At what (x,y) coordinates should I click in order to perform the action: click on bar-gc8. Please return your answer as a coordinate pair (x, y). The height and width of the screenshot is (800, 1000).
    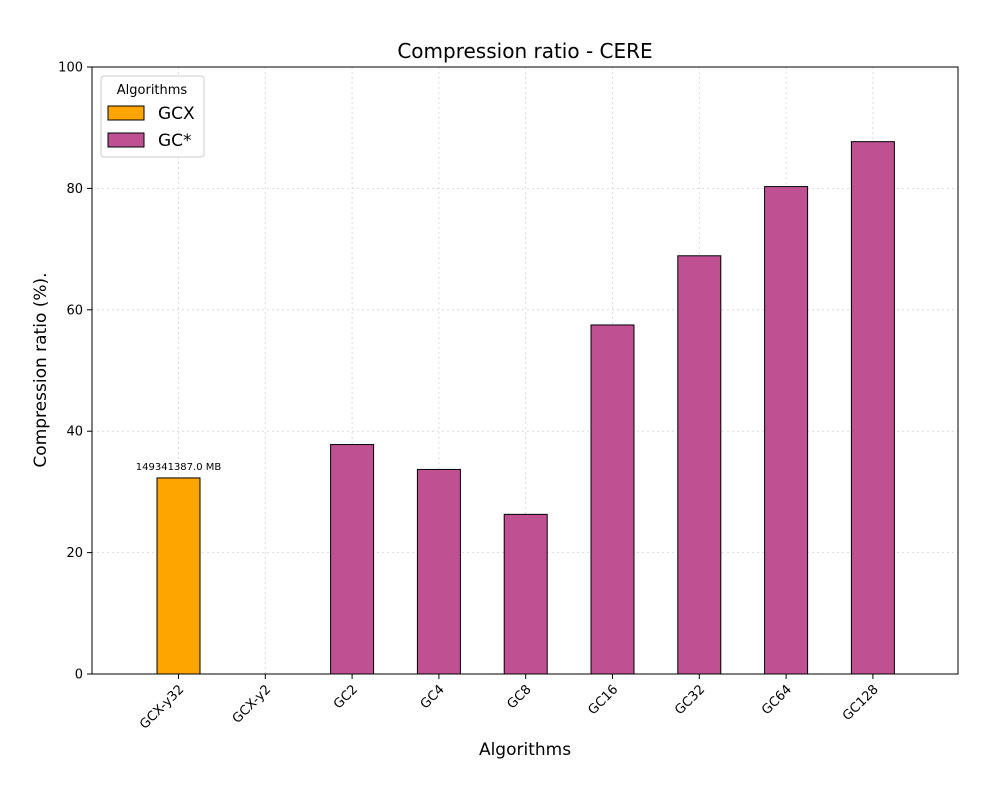
    Looking at the image, I should click on (525, 594).